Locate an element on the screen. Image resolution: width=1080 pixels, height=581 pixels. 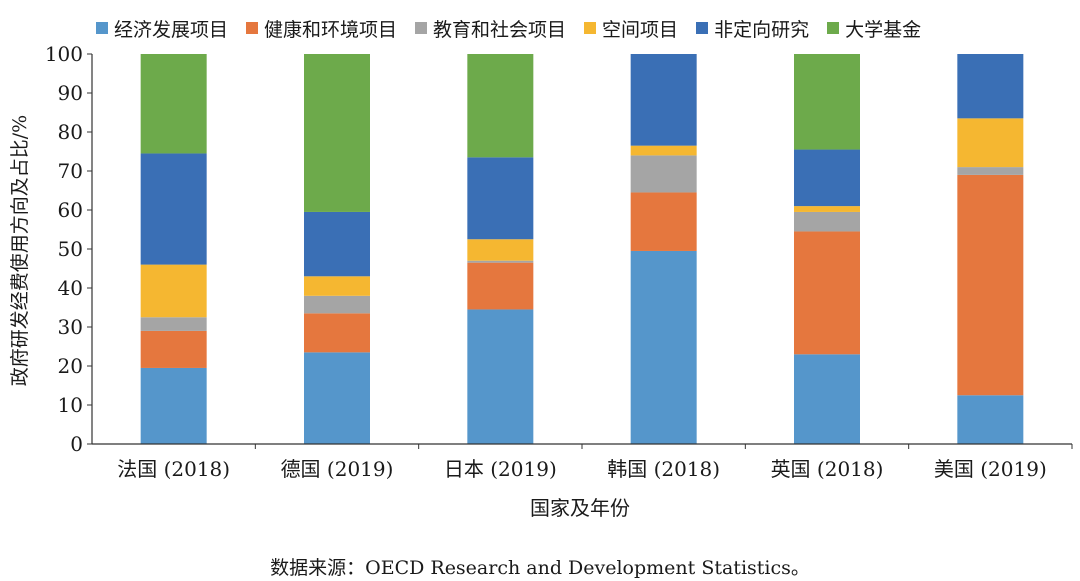
y-tick-label: 60 is located at coordinates (70, 210).